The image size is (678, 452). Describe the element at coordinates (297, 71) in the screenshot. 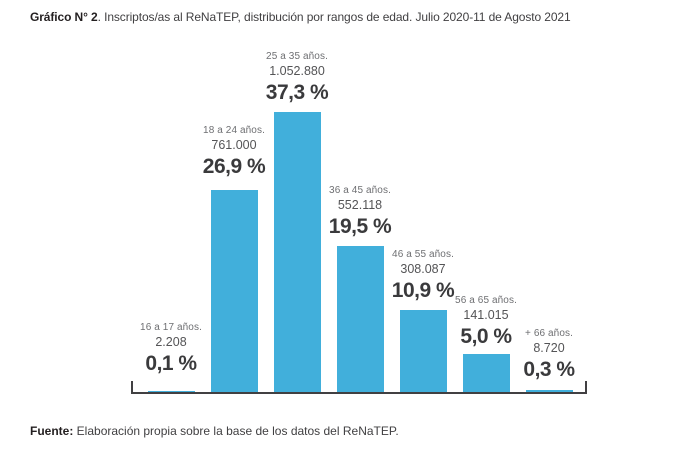

I see `bar-count-label: 1.052.880` at that location.